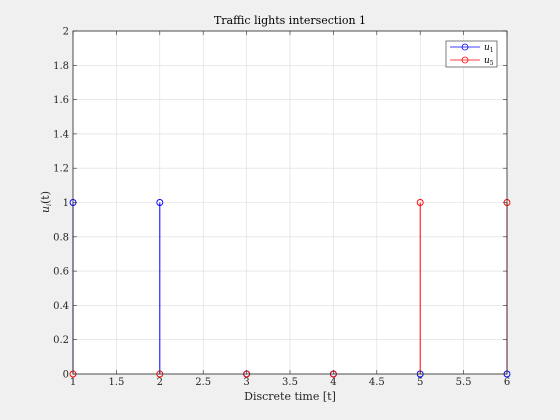 The image size is (560, 420). What do you see at coordinates (45, 209) in the screenshot?
I see `y-label-base: u` at bounding box center [45, 209].